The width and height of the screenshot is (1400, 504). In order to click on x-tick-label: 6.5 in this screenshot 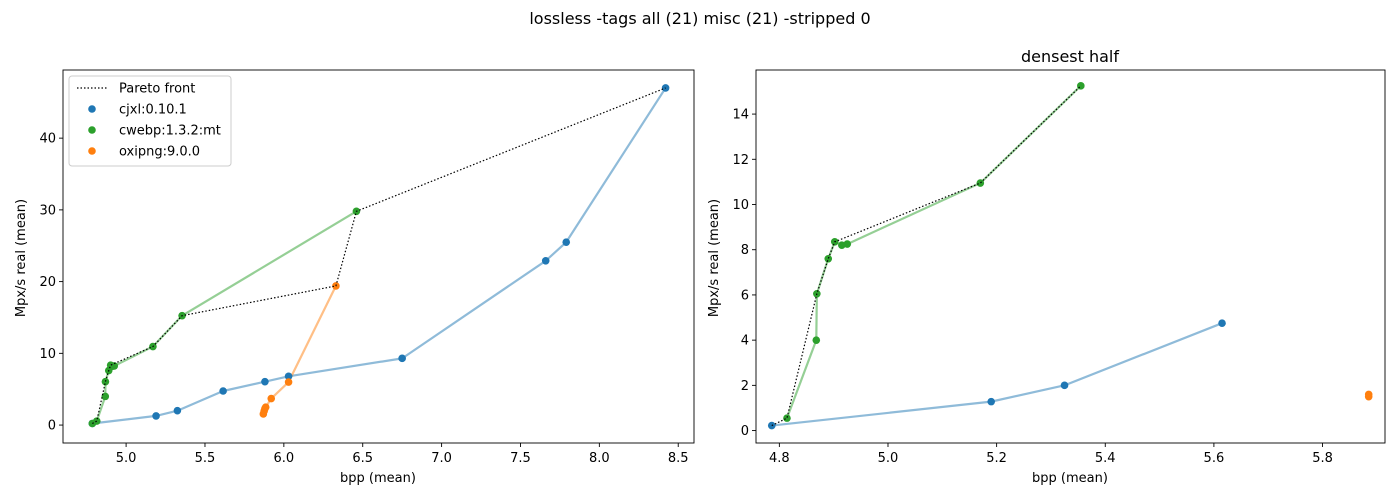, I will do `click(362, 458)`.